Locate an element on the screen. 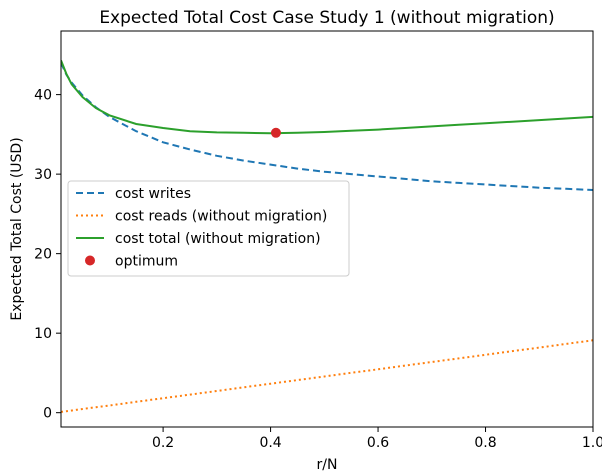 This screenshot has height=475, width=602. legend-swatch-optimum is located at coordinates (90, 260).